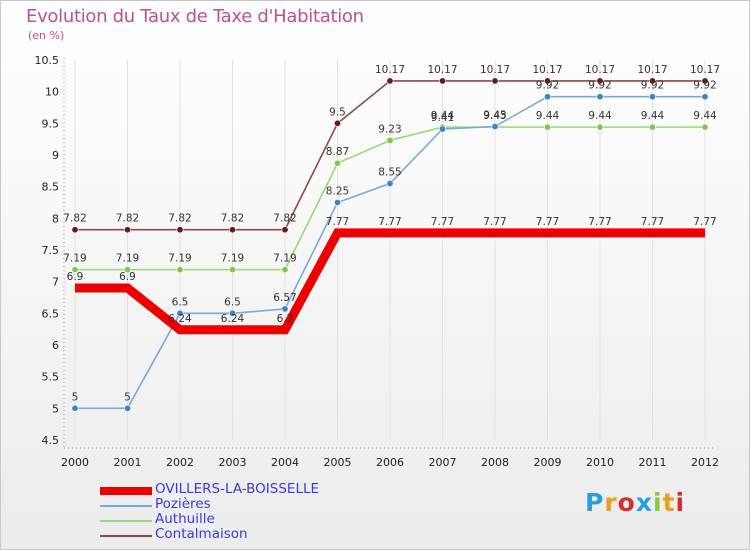 This screenshot has width=750, height=550. Describe the element at coordinates (55, 345) in the screenshot. I see `y-tick-label: 6` at that location.